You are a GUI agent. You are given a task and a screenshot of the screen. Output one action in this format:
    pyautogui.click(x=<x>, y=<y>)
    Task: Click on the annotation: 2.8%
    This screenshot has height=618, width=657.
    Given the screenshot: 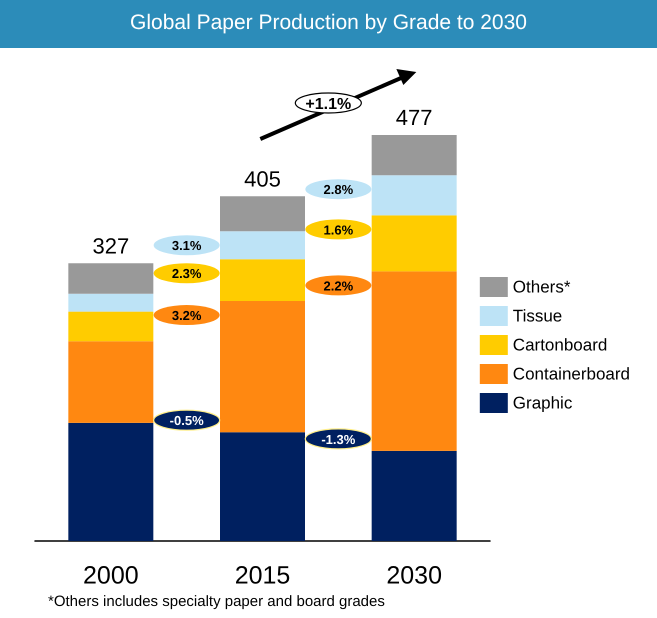 What is the action you would take?
    pyautogui.click(x=339, y=190)
    